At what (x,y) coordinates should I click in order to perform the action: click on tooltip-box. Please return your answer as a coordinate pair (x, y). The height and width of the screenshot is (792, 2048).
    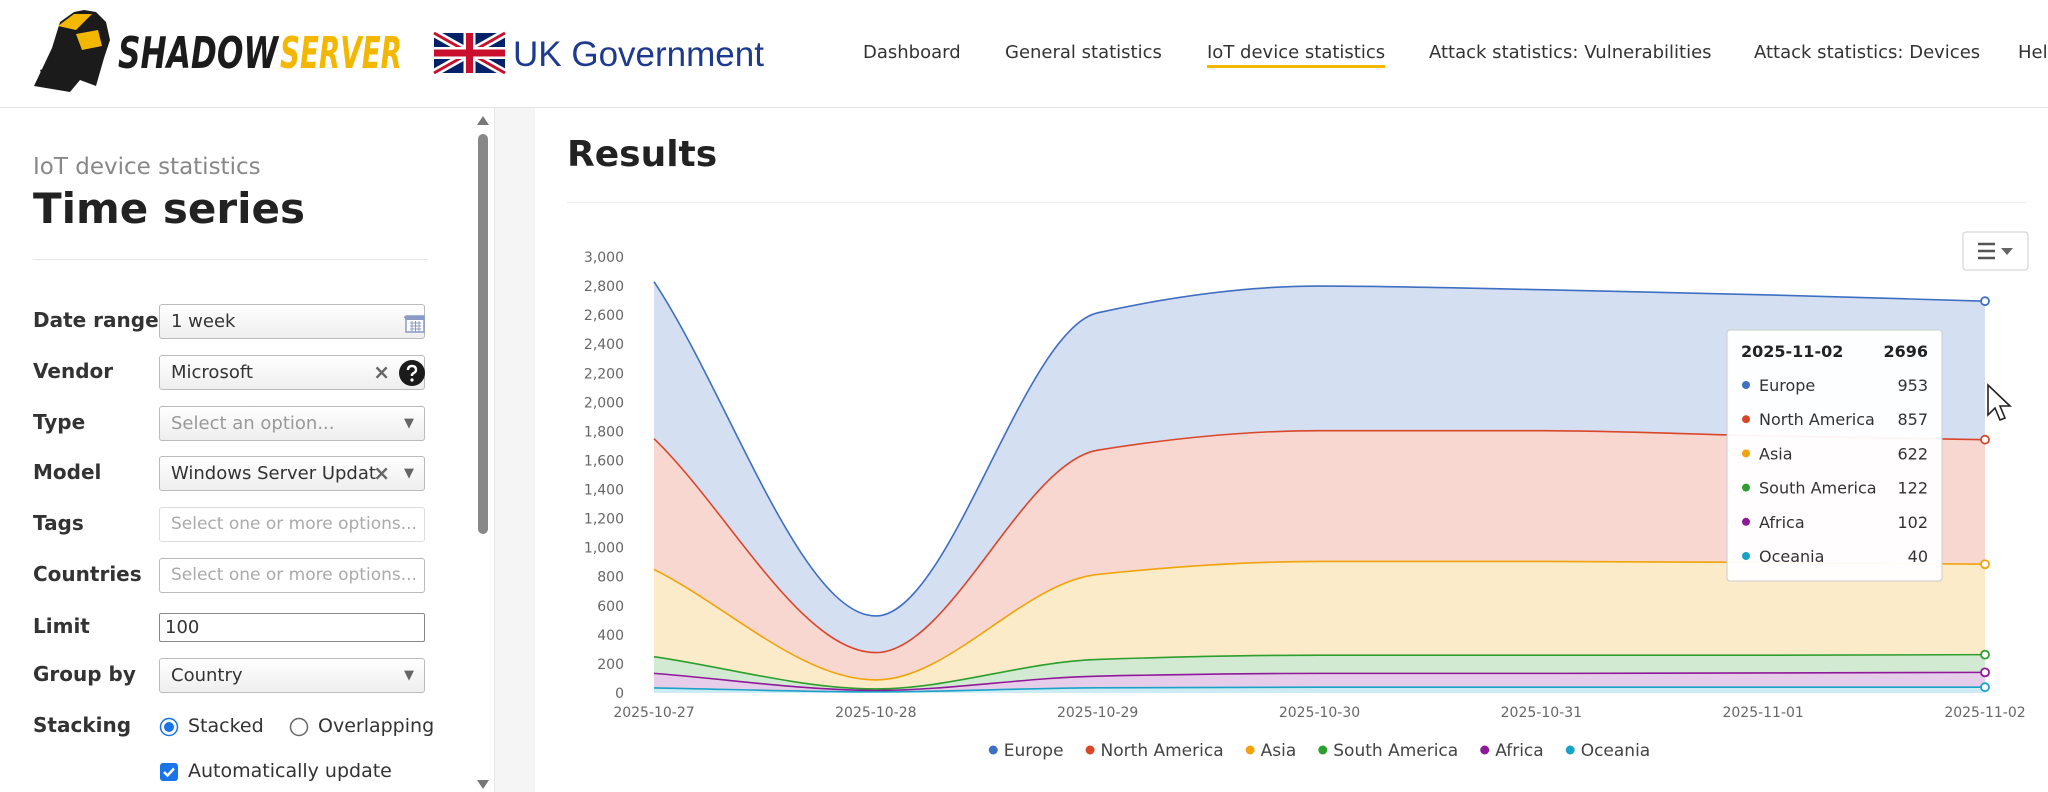
    Looking at the image, I should click on (1834, 455).